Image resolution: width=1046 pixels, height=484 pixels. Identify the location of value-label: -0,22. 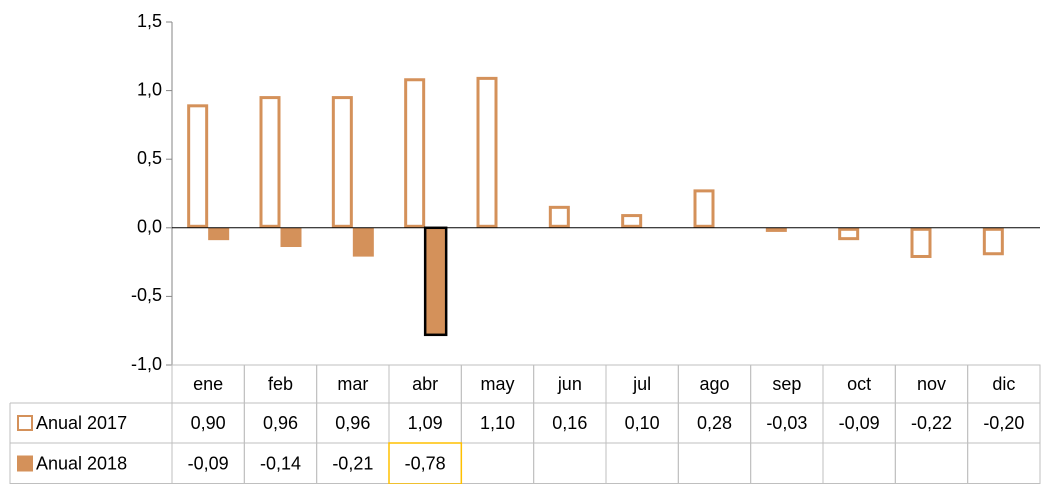
(931, 423).